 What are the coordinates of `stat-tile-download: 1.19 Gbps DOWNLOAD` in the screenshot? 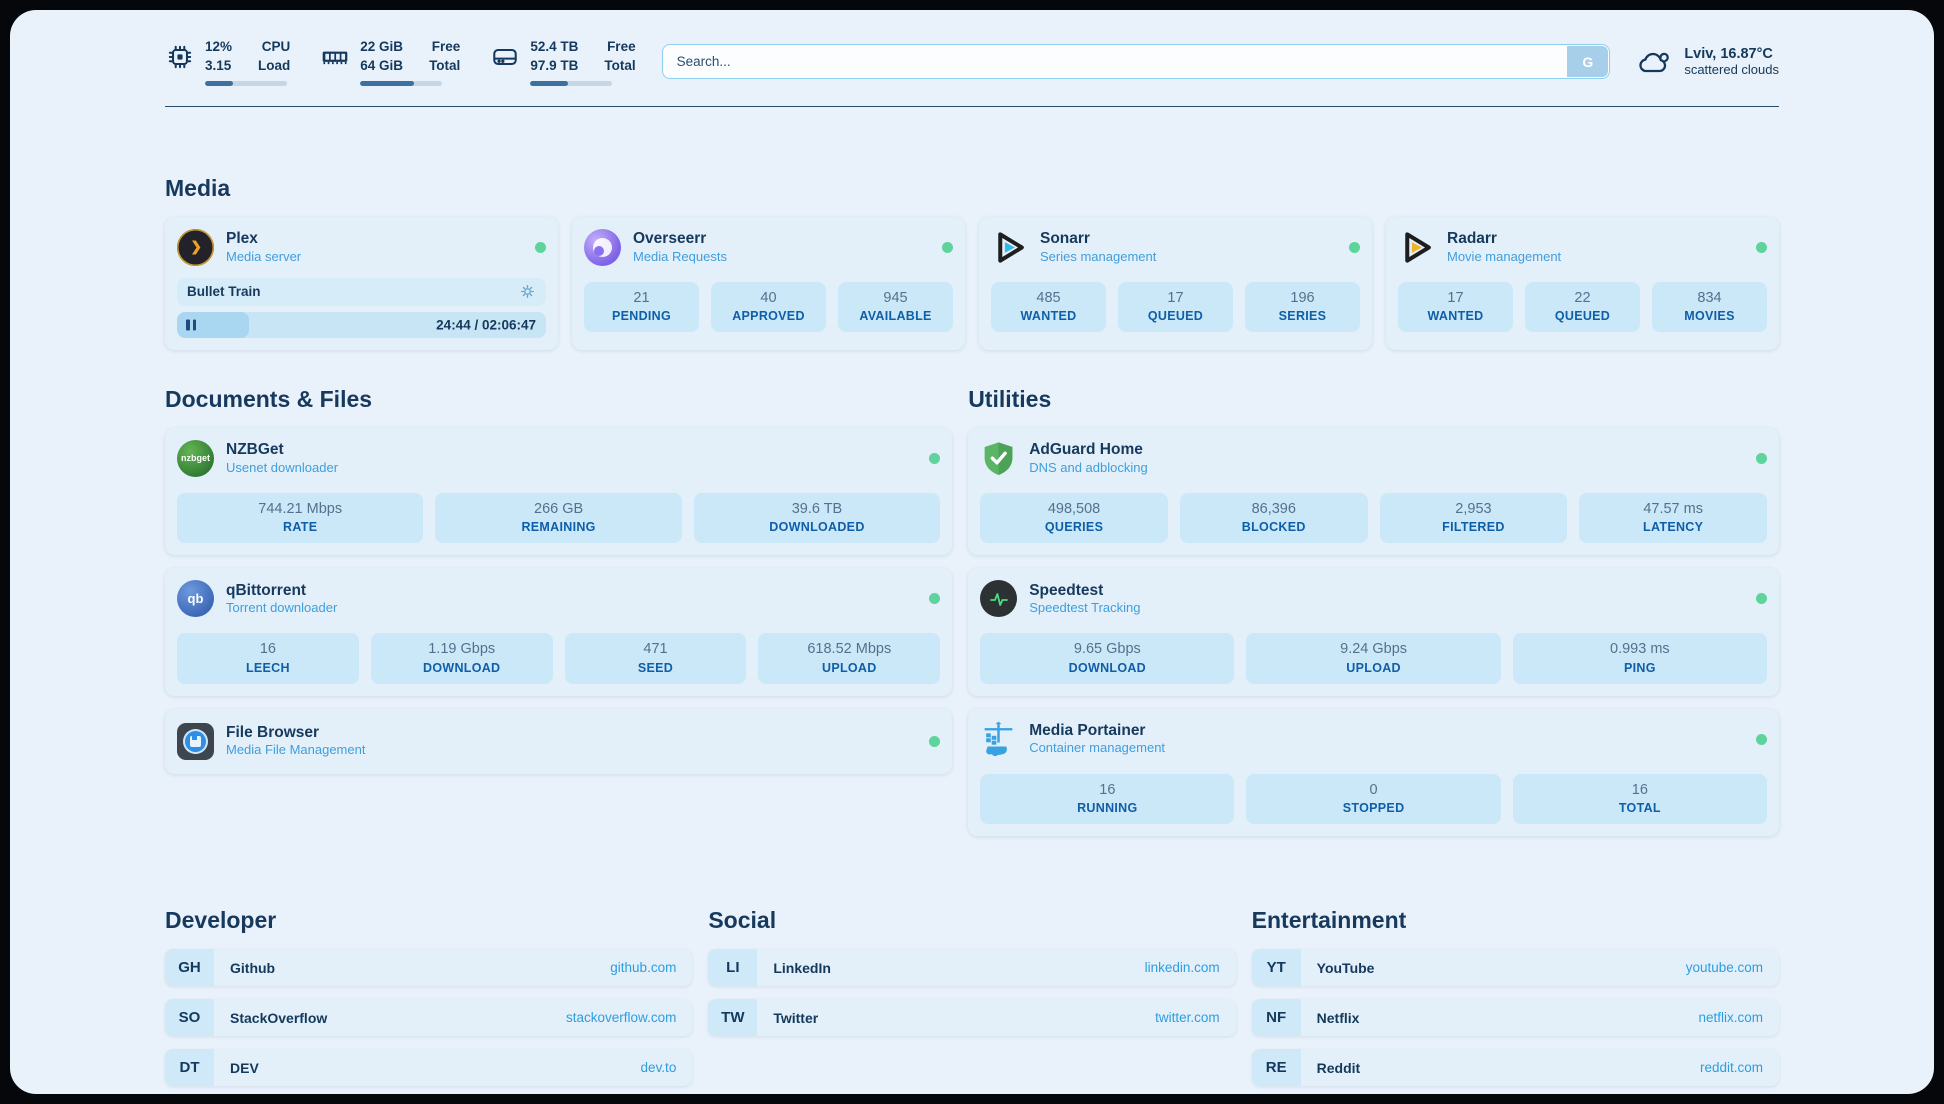 It's located at (461, 658).